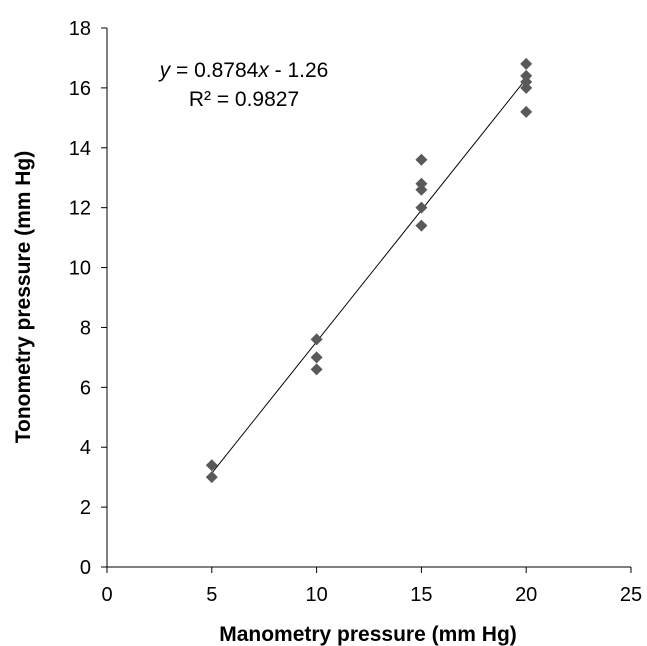 The width and height of the screenshot is (647, 646). What do you see at coordinates (211, 595) in the screenshot?
I see `x-tick-label: 5` at bounding box center [211, 595].